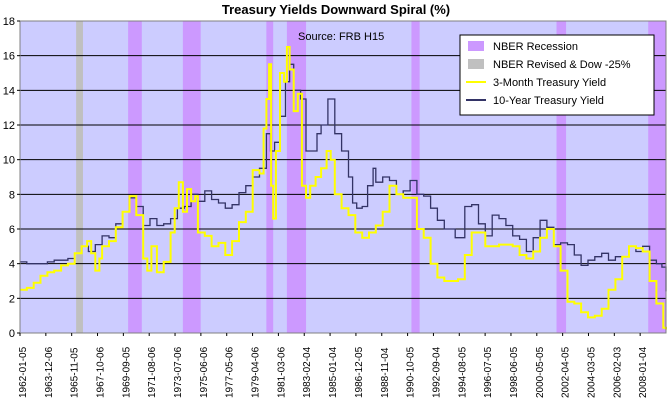  I want to click on y-tick-label: 18, so click(9, 22).